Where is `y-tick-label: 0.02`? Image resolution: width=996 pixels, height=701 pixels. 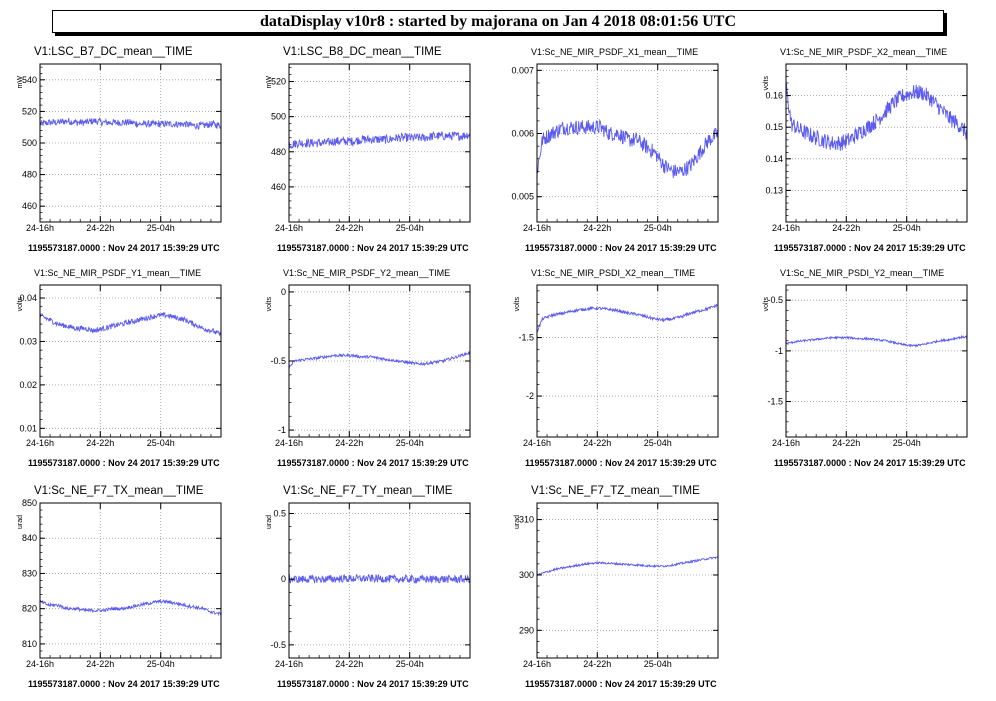
y-tick-label: 0.02 is located at coordinates (28, 385).